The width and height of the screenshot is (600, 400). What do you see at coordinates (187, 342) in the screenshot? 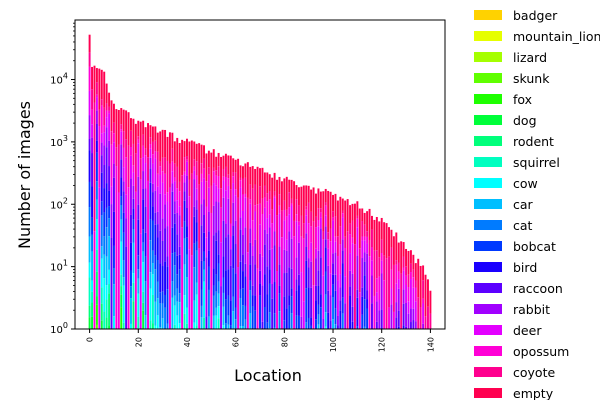
I see `x-tick-label: 40` at bounding box center [187, 342].